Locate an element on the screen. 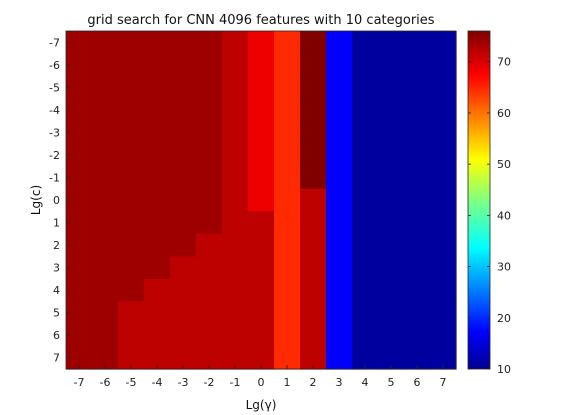 The width and height of the screenshot is (570, 415). y-tick-label: 2 is located at coordinates (56, 245).